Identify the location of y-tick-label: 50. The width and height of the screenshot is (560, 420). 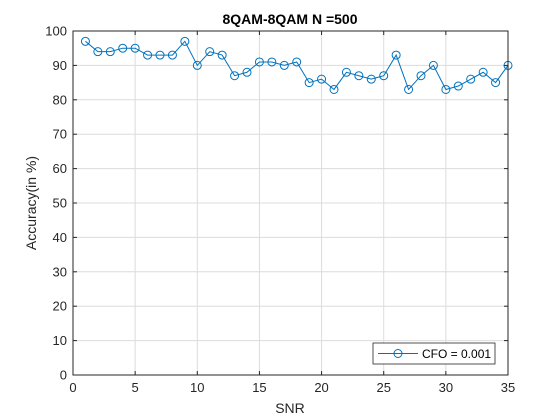
(60, 203).